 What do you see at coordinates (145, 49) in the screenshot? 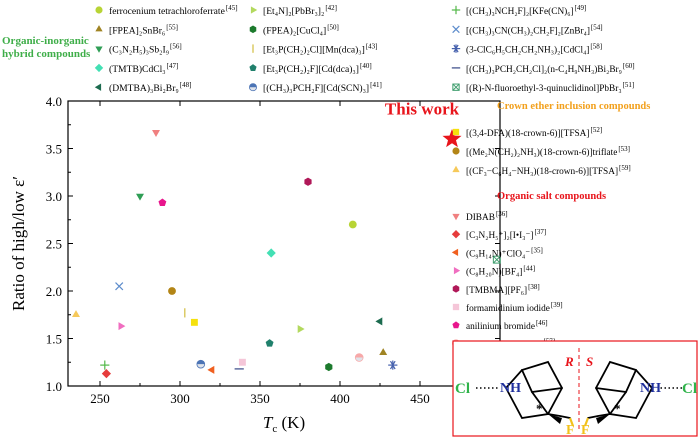
I see `legend-label: (C₃N₂H₅)₃Sb₂I₉[56]` at bounding box center [145, 49].